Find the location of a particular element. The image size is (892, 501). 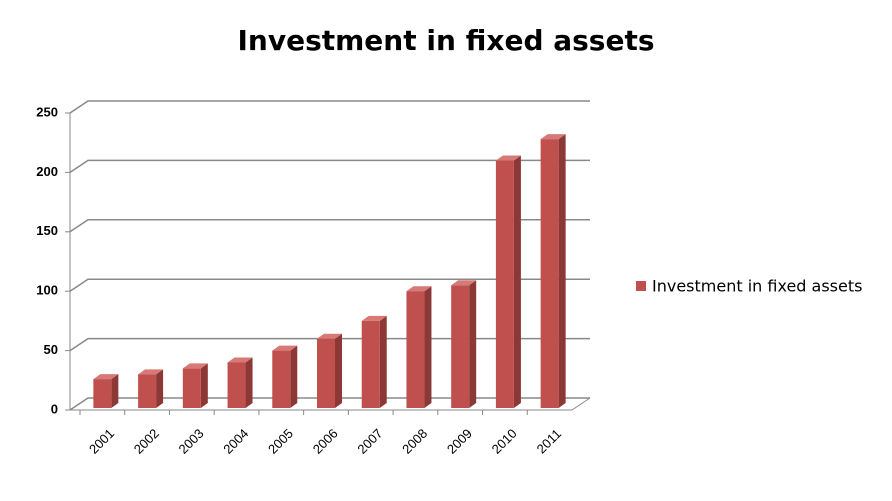

y-tick-label: 250 is located at coordinates (47, 111).